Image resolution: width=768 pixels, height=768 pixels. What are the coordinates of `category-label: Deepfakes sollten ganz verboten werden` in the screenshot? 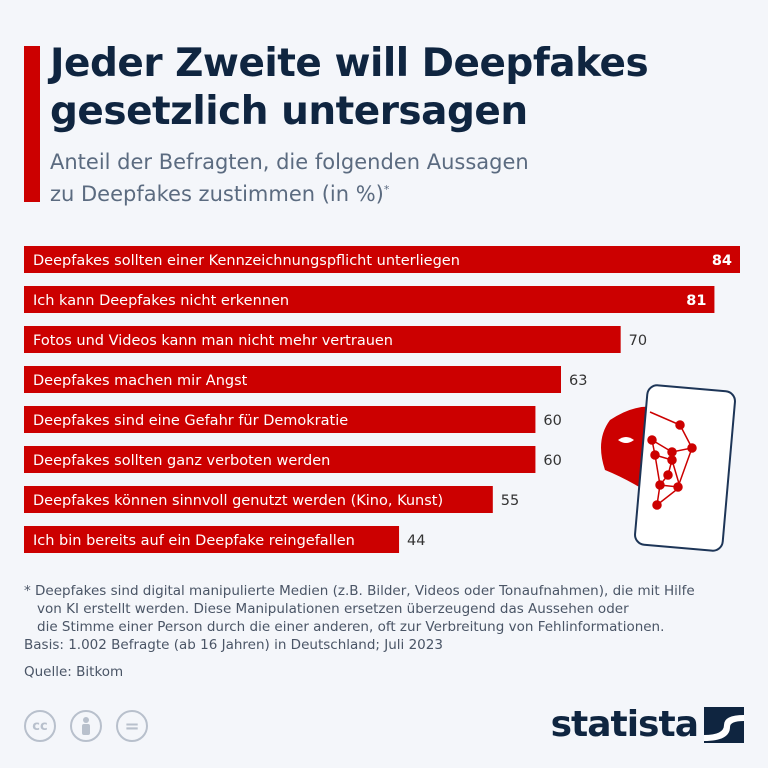 It's located at (181, 461).